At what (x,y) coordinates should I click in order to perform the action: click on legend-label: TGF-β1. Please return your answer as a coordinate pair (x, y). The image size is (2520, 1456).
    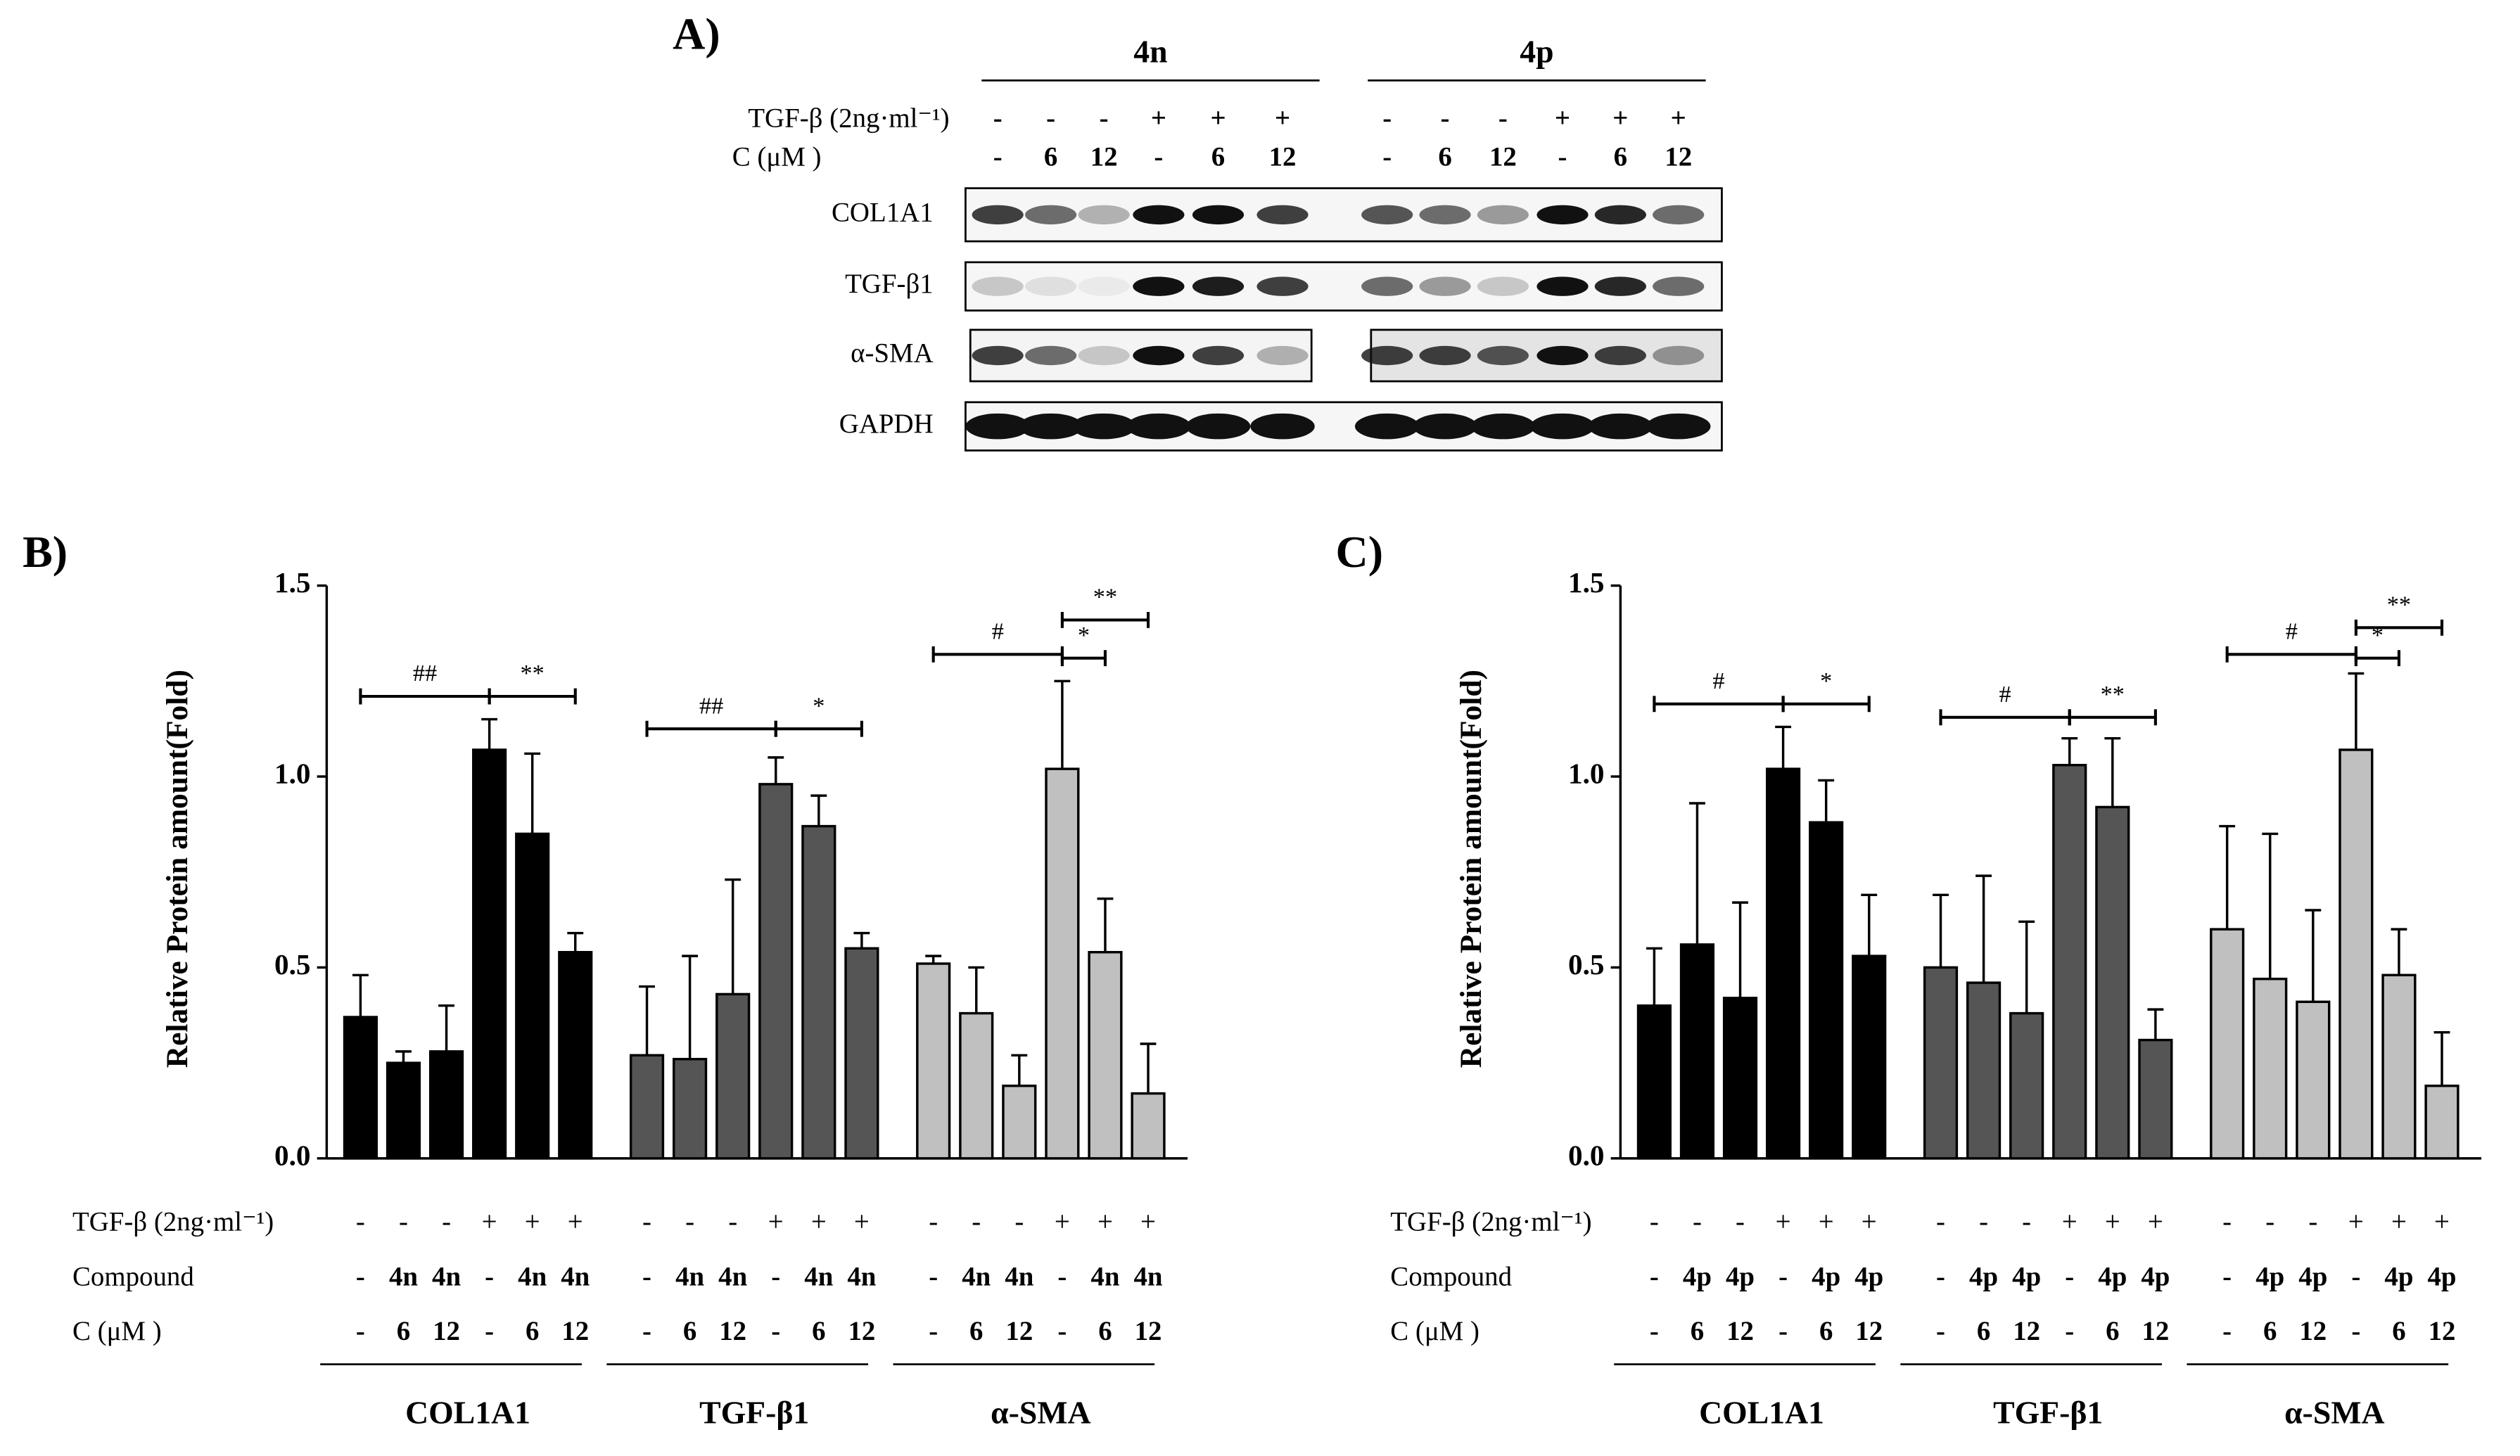
    Looking at the image, I should click on (2048, 1412).